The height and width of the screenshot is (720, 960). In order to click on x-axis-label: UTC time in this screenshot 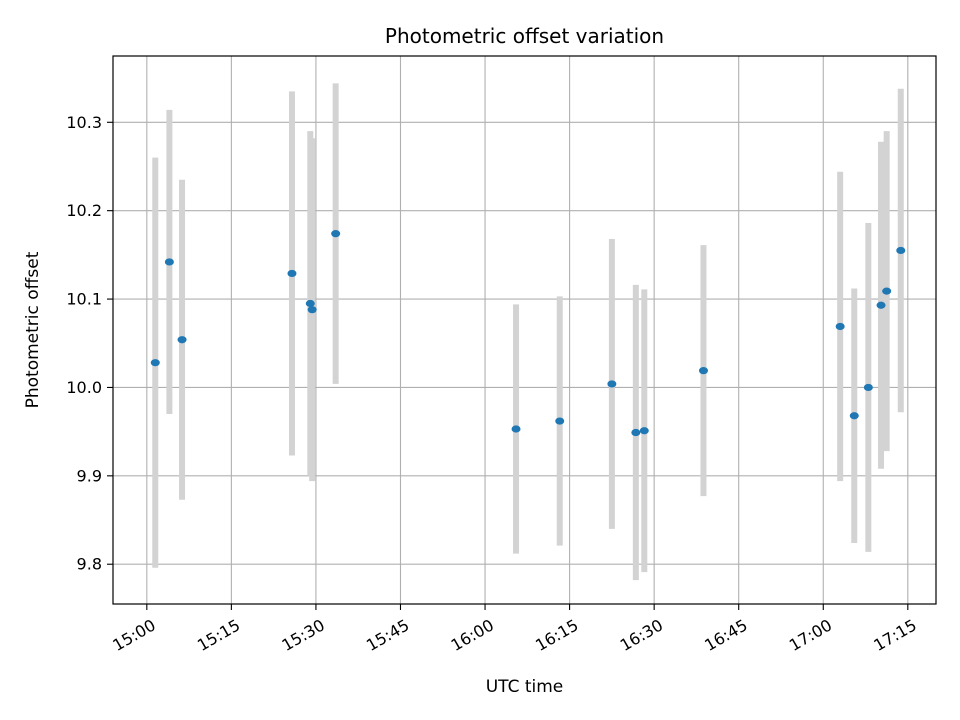, I will do `click(525, 687)`.